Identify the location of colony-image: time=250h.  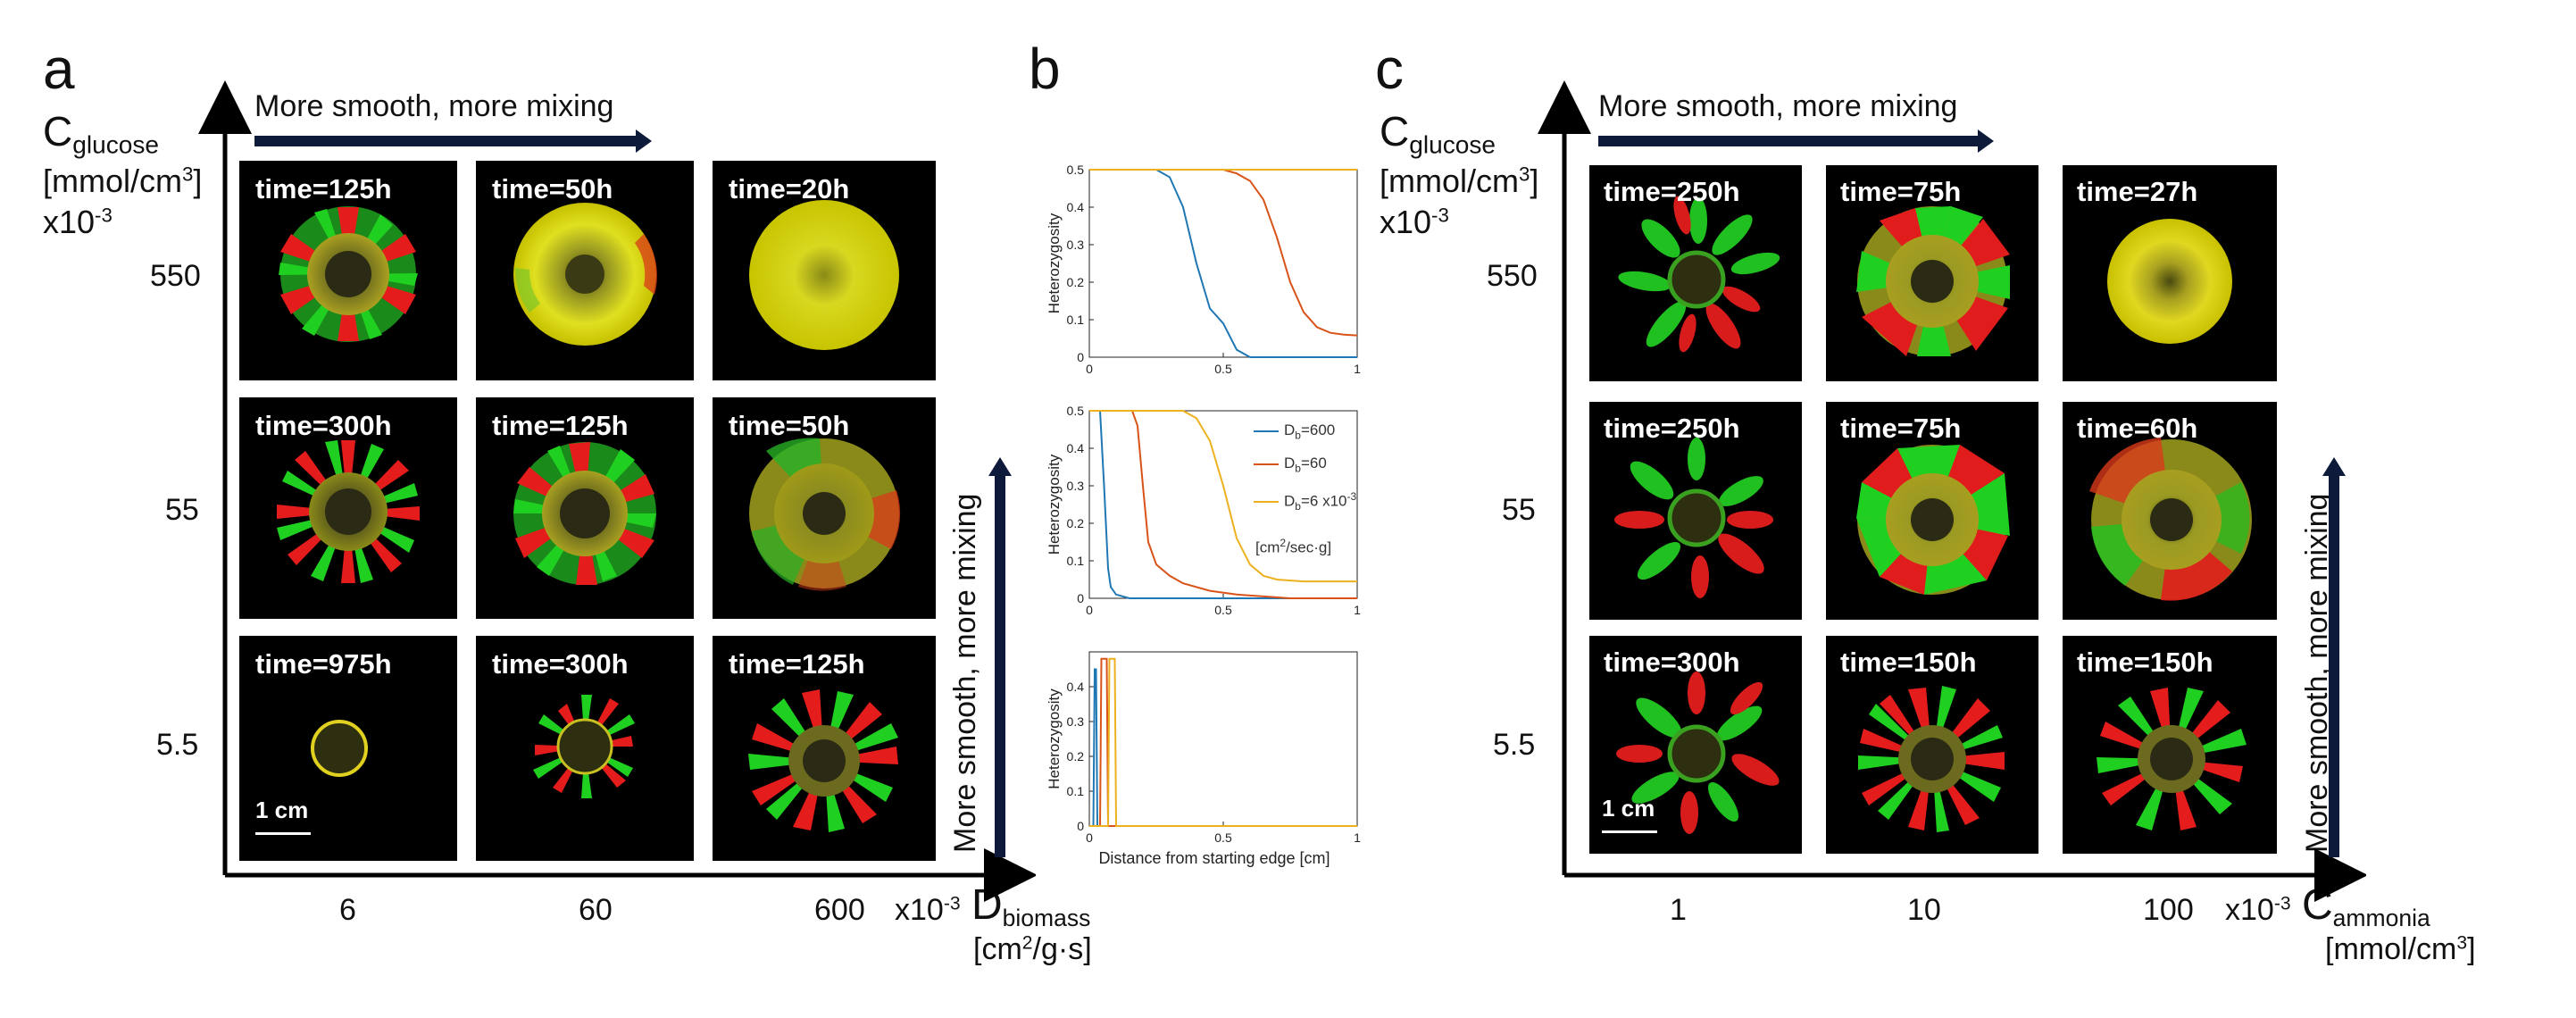
(1692, 264).